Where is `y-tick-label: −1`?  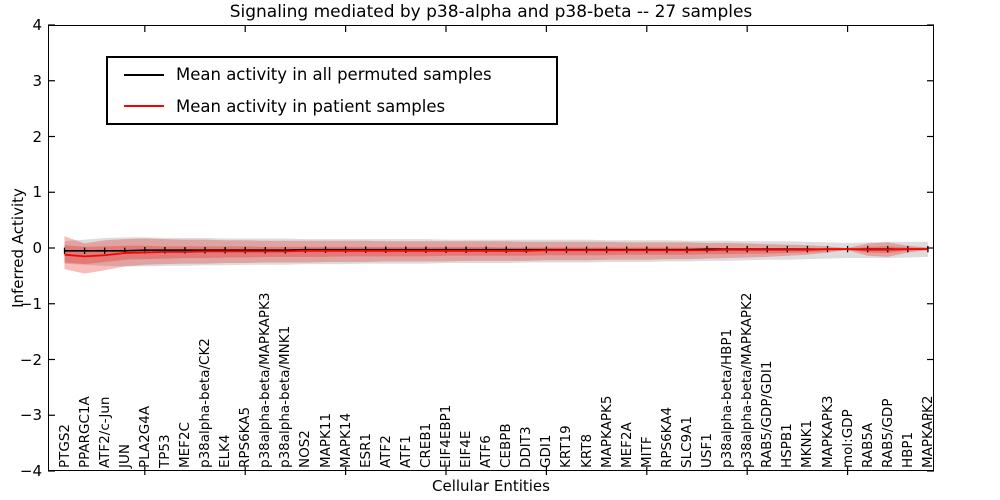 y-tick-label: −1 is located at coordinates (30, 303).